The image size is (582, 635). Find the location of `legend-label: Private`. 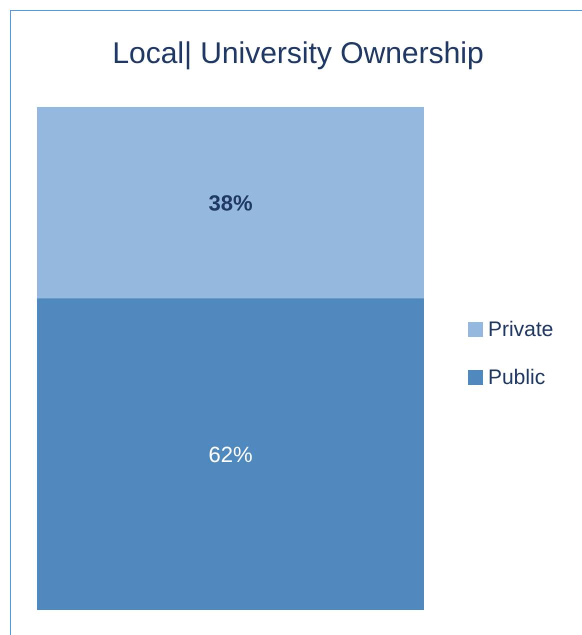

legend-label: Private is located at coordinates (521, 329).